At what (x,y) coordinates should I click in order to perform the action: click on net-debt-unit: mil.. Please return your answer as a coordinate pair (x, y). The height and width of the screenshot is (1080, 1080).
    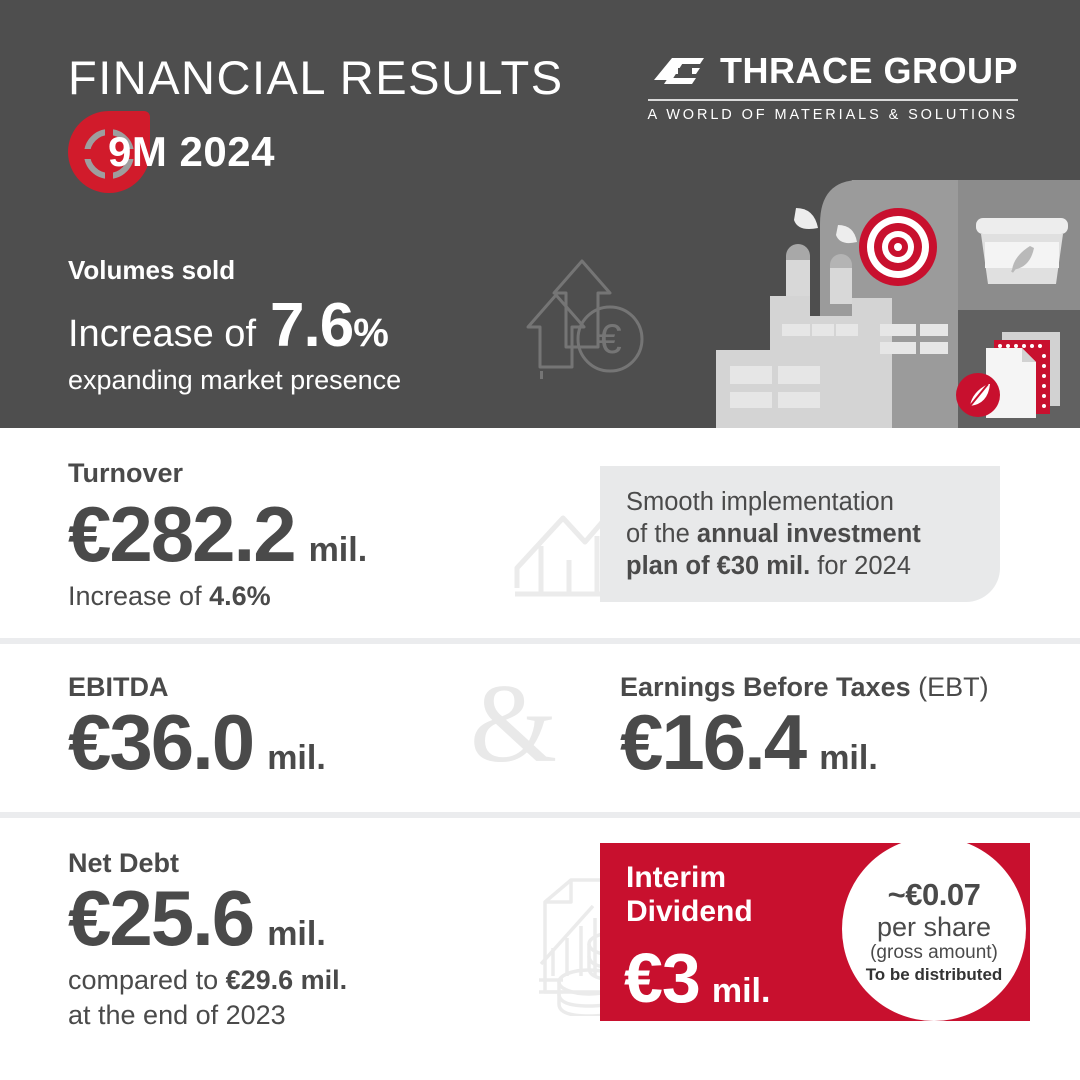
    Looking at the image, I should click on (296, 934).